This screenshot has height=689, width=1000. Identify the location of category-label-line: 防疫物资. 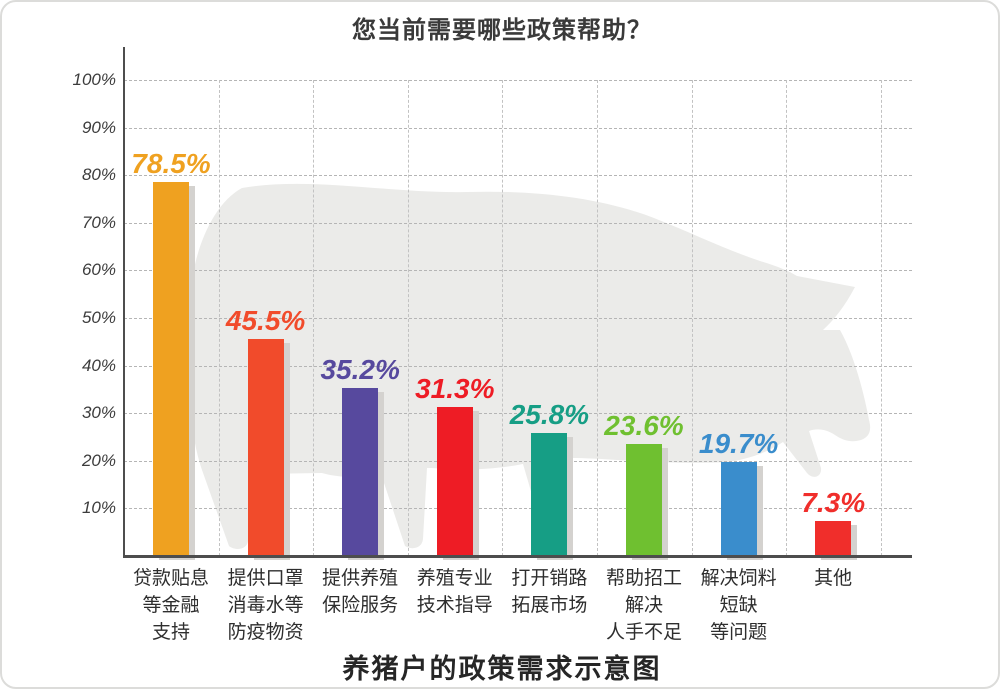
(265, 632).